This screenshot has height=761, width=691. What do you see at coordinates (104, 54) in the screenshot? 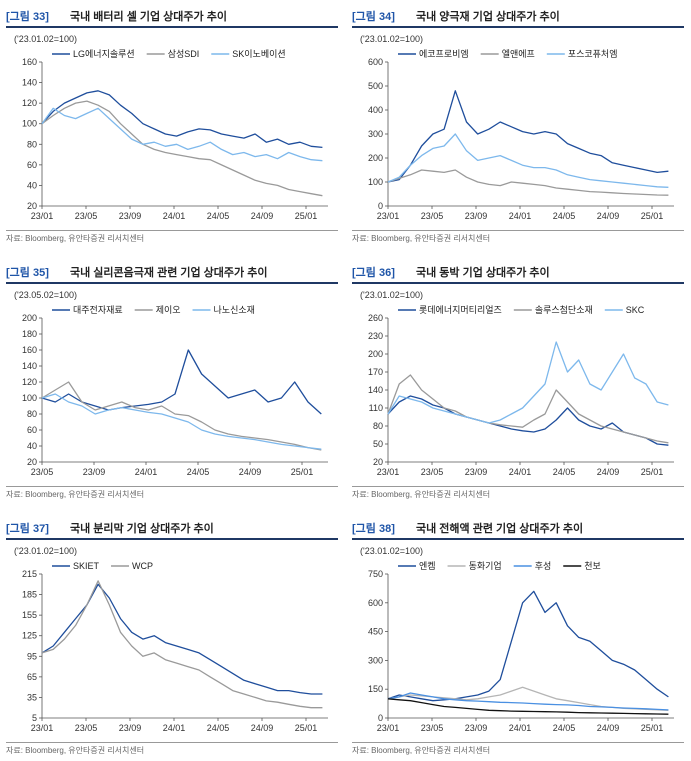
I see `legend-label: LG에너지솔루션` at bounding box center [104, 54].